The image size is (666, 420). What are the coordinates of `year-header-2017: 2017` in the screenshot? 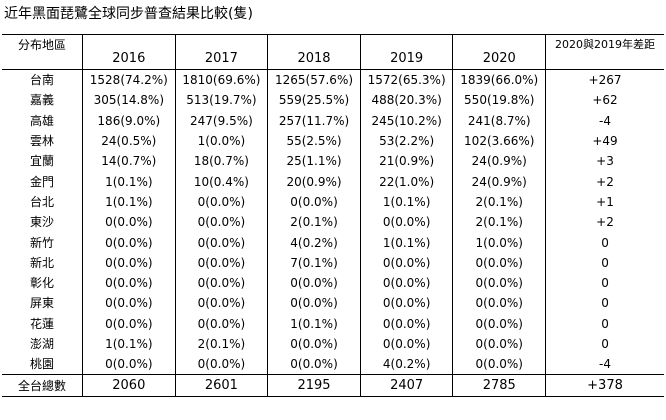 It's located at (221, 52).